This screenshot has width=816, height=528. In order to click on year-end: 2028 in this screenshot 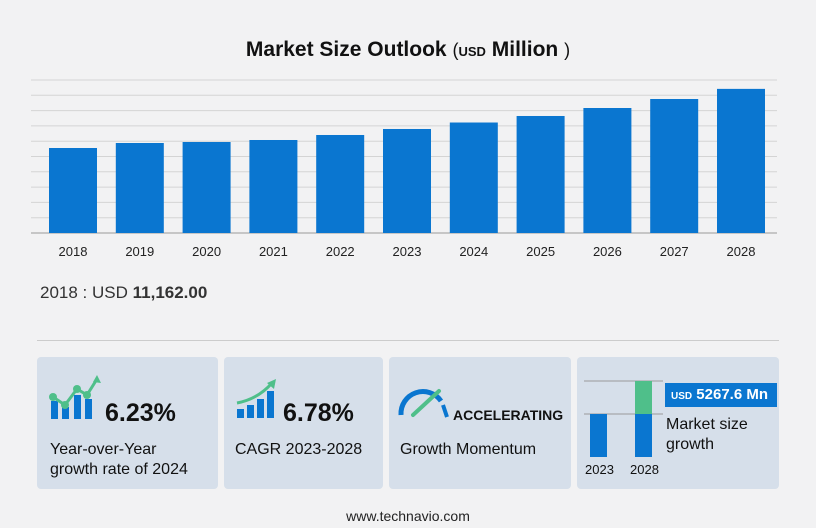, I will do `click(644, 469)`.